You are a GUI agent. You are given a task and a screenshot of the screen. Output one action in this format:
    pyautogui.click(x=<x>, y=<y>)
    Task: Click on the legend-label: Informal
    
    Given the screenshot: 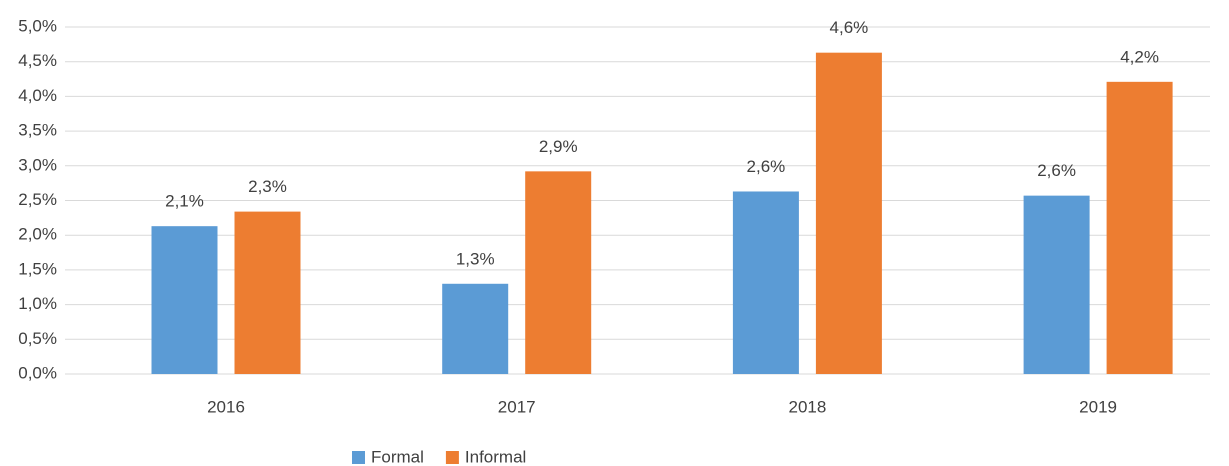 What is the action you would take?
    pyautogui.click(x=495, y=456)
    